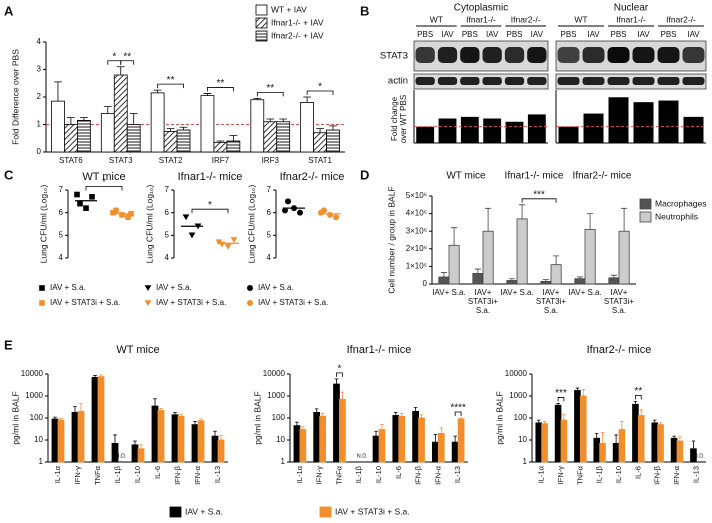 Image resolution: width=712 pixels, height=523 pixels. Describe the element at coordinates (560, 475) in the screenshot. I see `x-tick-label: IFN-γ` at that location.